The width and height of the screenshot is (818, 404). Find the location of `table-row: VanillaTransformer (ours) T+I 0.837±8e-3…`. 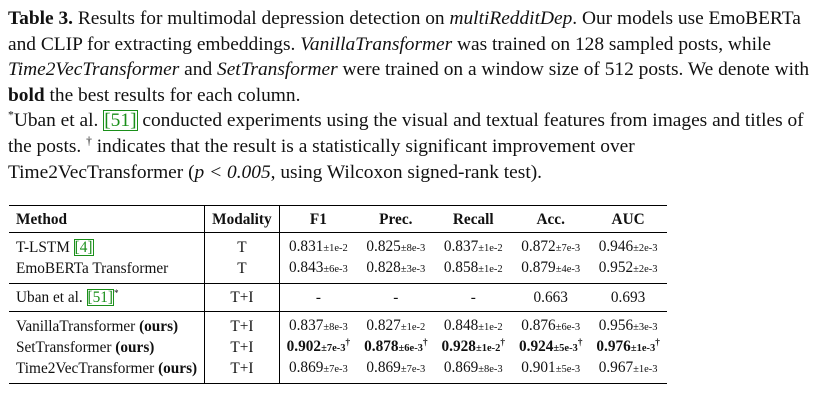

table-row: VanillaTransformer (ours) T+I 0.837±8e-3… is located at coordinates (338, 324).